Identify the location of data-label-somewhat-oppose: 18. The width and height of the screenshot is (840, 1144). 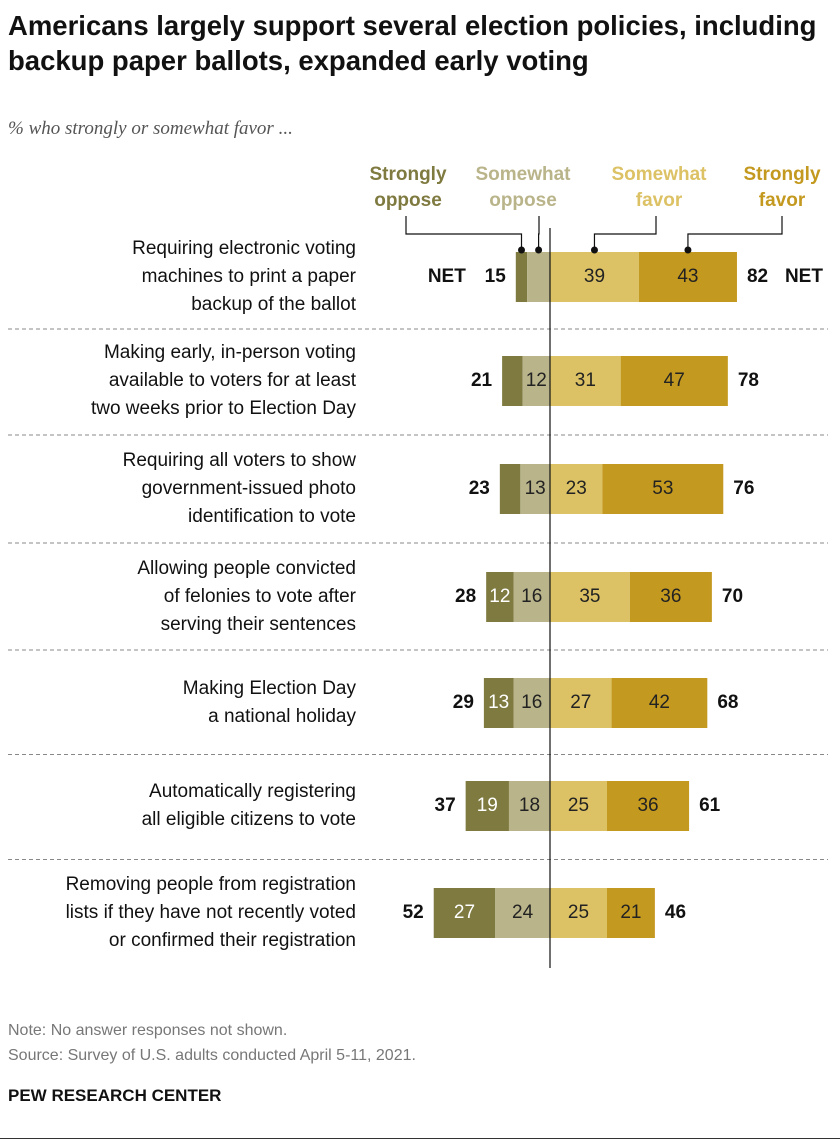
(529, 805).